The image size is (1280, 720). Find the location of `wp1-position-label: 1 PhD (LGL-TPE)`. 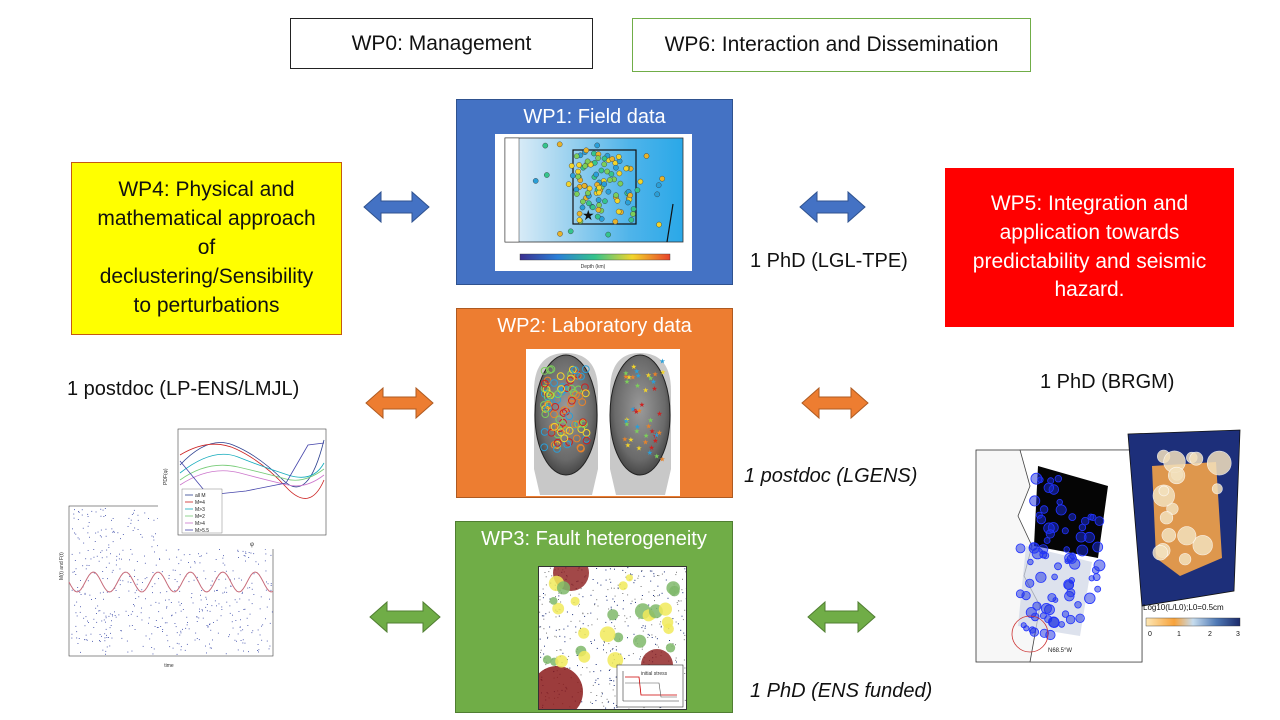

wp1-position-label: 1 PhD (LGL-TPE) is located at coordinates (829, 261).